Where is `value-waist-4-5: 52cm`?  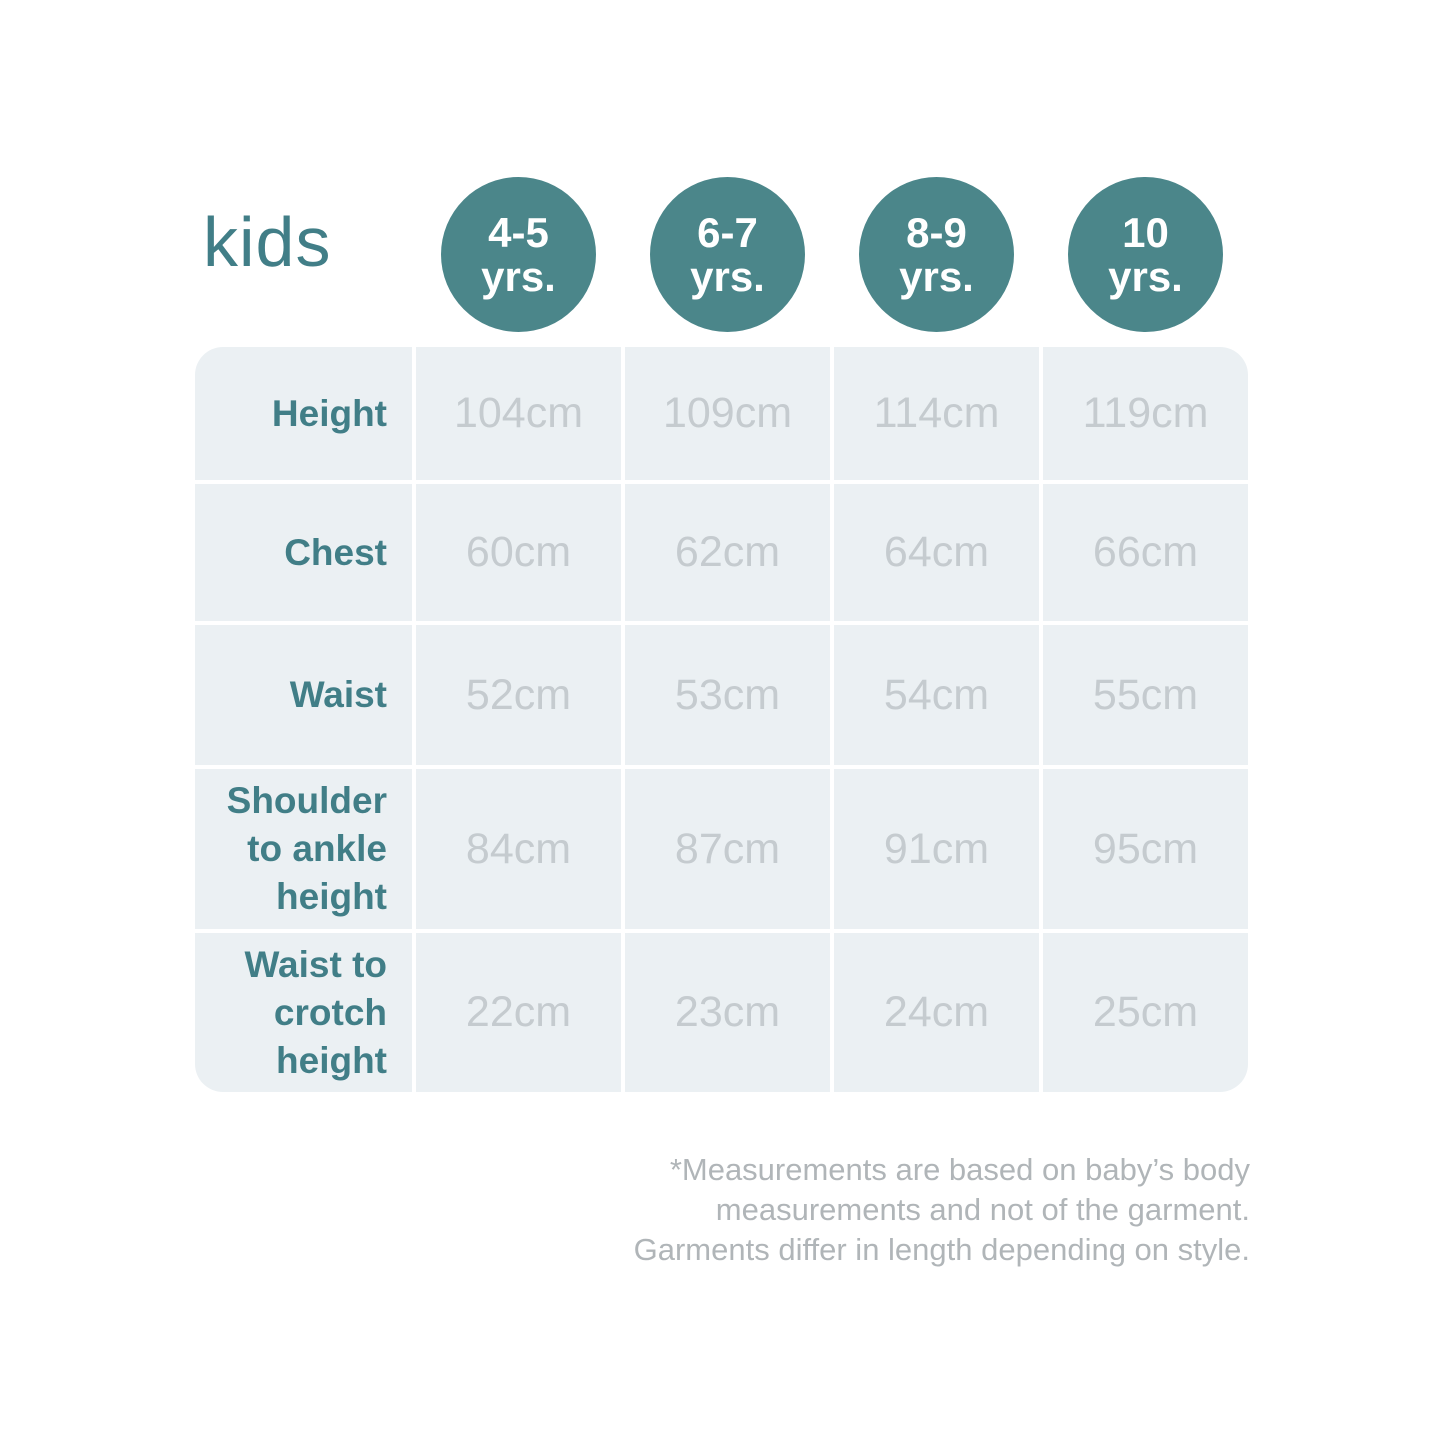
value-waist-4-5: 52cm is located at coordinates (518, 695).